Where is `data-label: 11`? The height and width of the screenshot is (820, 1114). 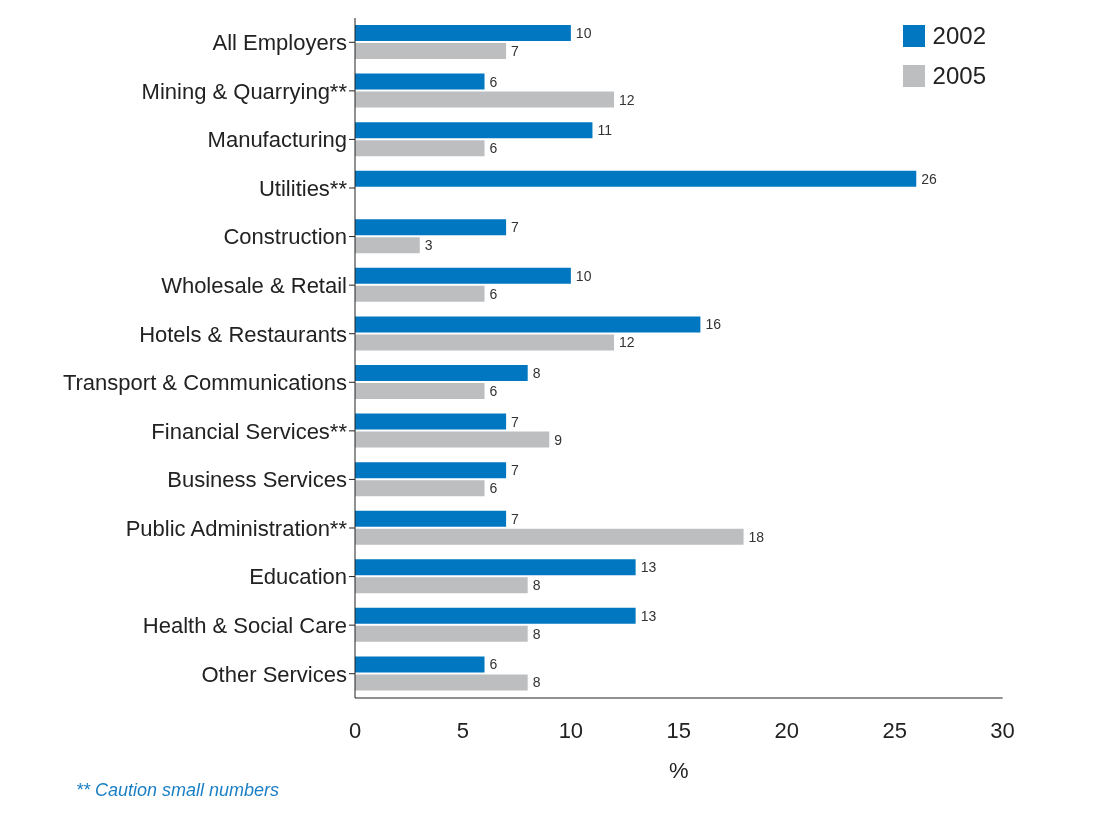
data-label: 11 is located at coordinates (605, 130).